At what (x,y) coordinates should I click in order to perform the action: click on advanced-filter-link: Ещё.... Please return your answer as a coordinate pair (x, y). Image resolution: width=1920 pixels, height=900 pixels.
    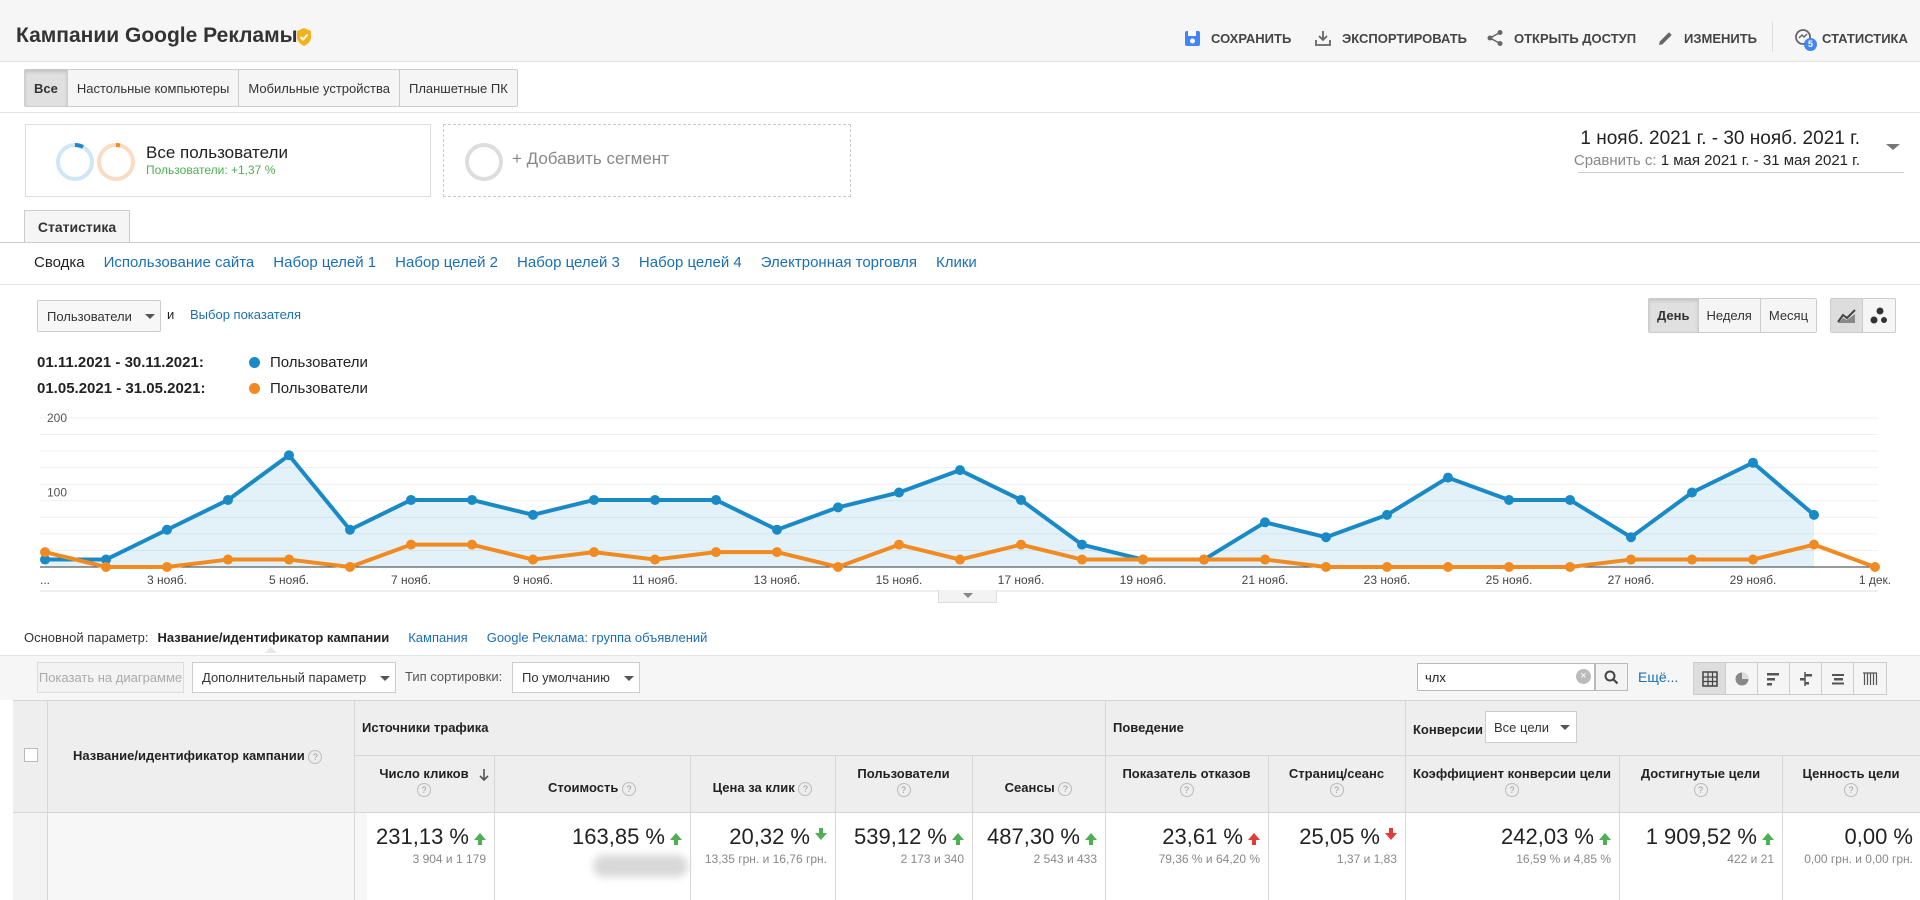
    Looking at the image, I should click on (1658, 677).